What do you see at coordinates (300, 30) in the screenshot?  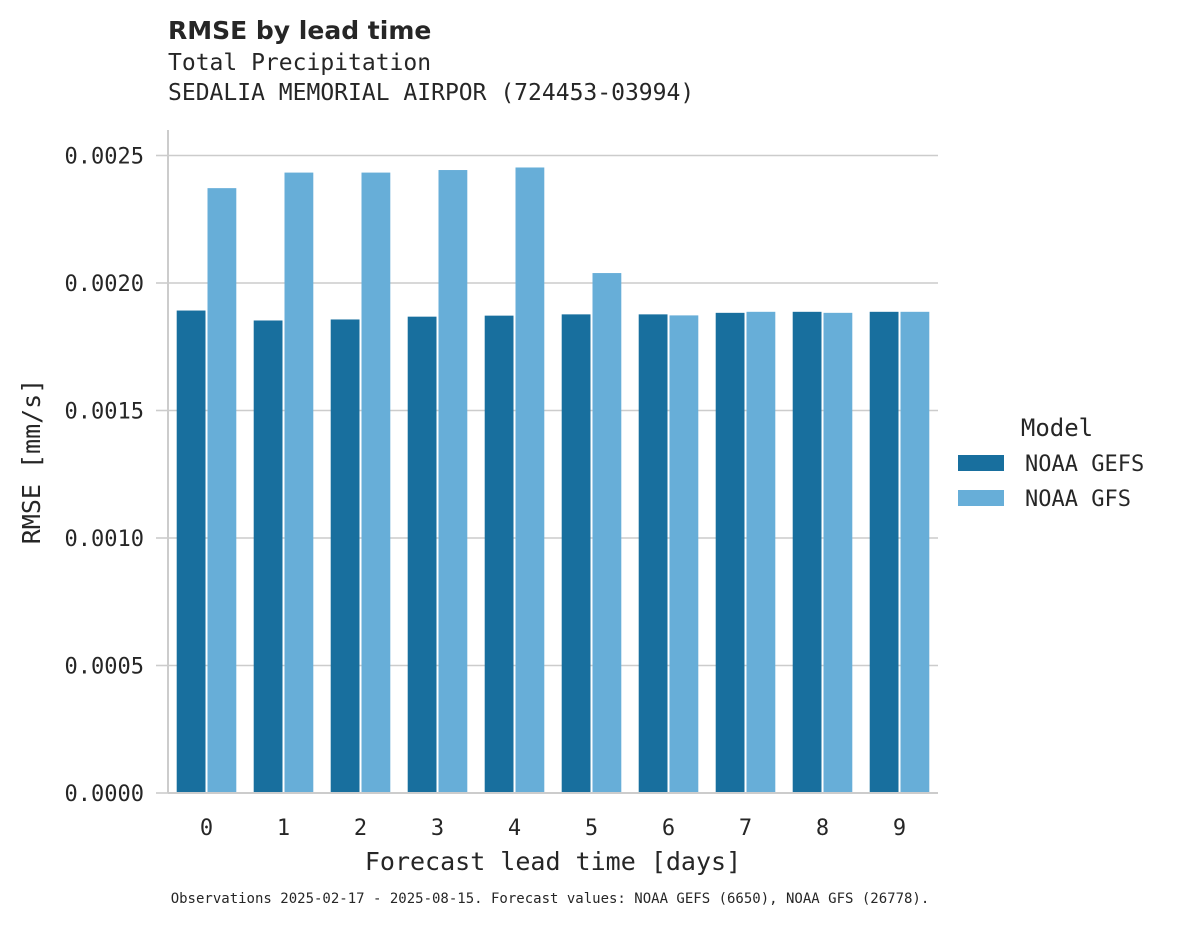 I see `chart-title: RMSE by lead time` at bounding box center [300, 30].